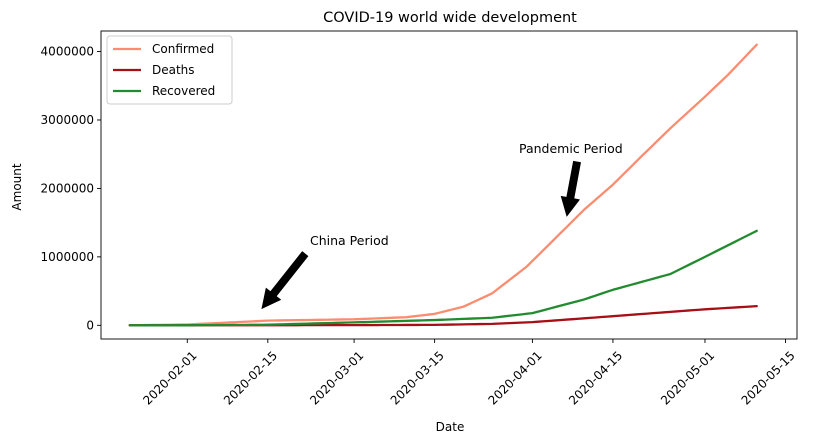 This screenshot has width=838, height=444. What do you see at coordinates (687, 377) in the screenshot?
I see `x-tick-label: 2020-05-01` at bounding box center [687, 377].